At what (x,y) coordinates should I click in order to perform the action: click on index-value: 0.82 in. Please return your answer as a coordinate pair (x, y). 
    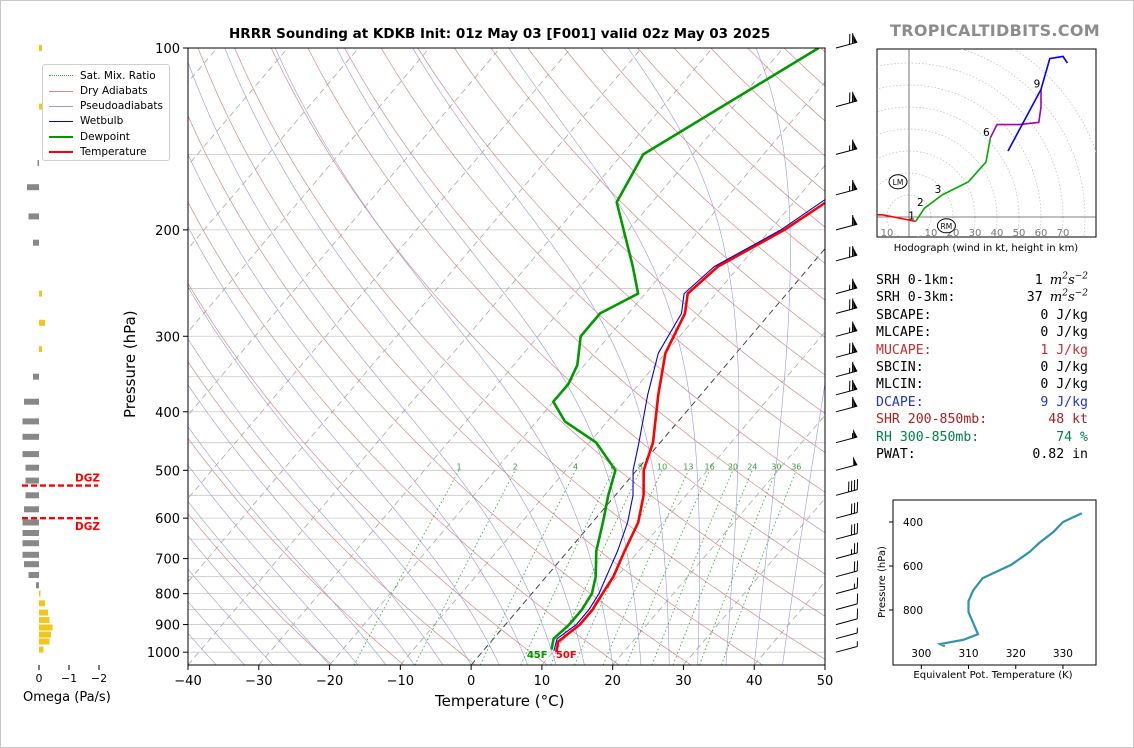
    Looking at the image, I should click on (1060, 454).